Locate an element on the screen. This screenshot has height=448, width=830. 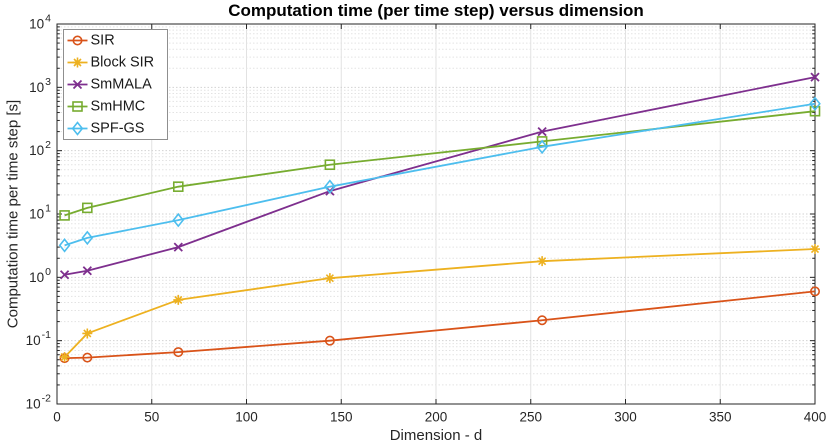
y-tick-label: 10³ is located at coordinates (40, 85).